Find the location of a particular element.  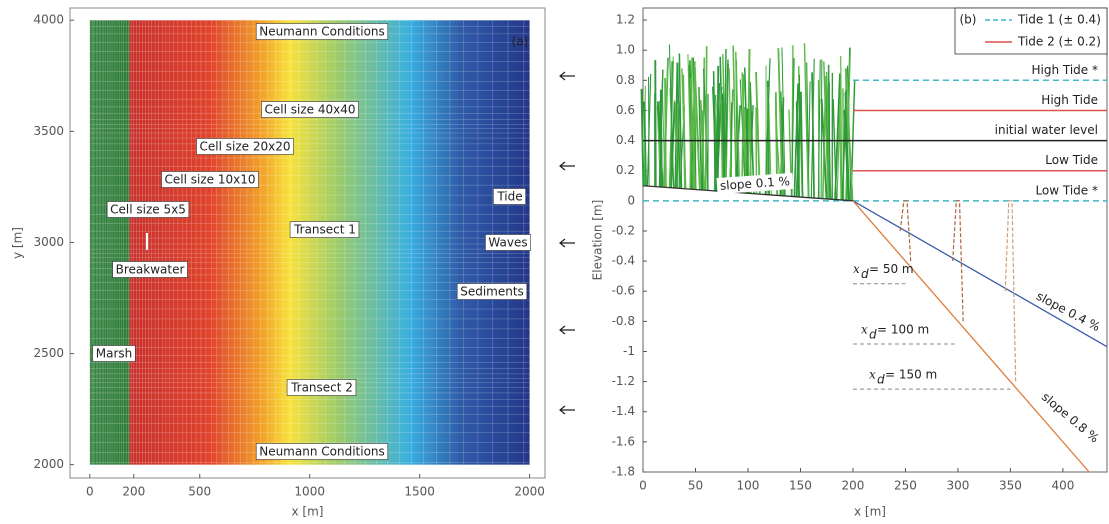

legend-label: Tide 1 (± 0.4) is located at coordinates (1059, 20).